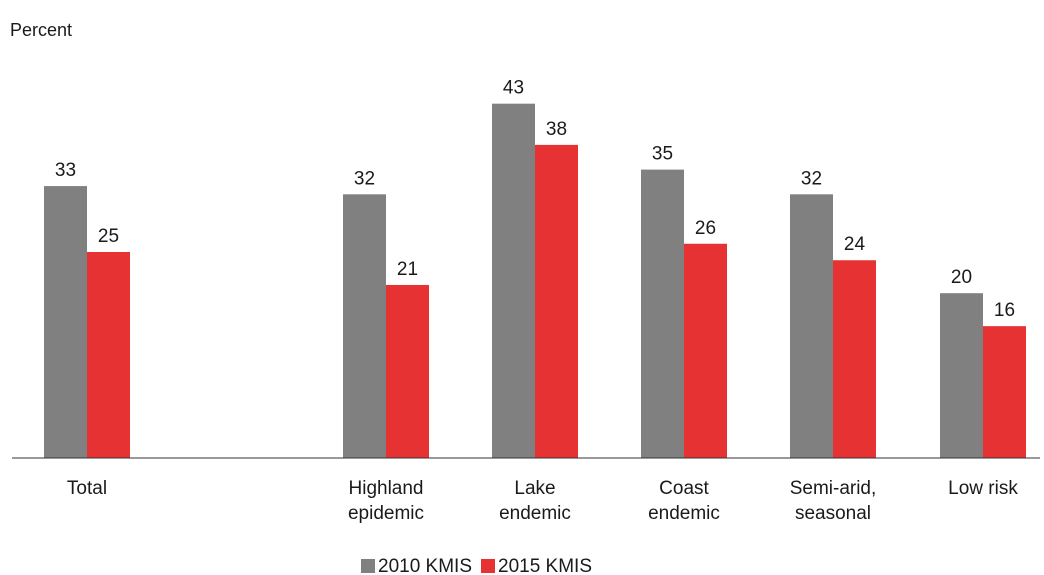  What do you see at coordinates (386, 513) in the screenshot?
I see `category-label: epidemic` at bounding box center [386, 513].